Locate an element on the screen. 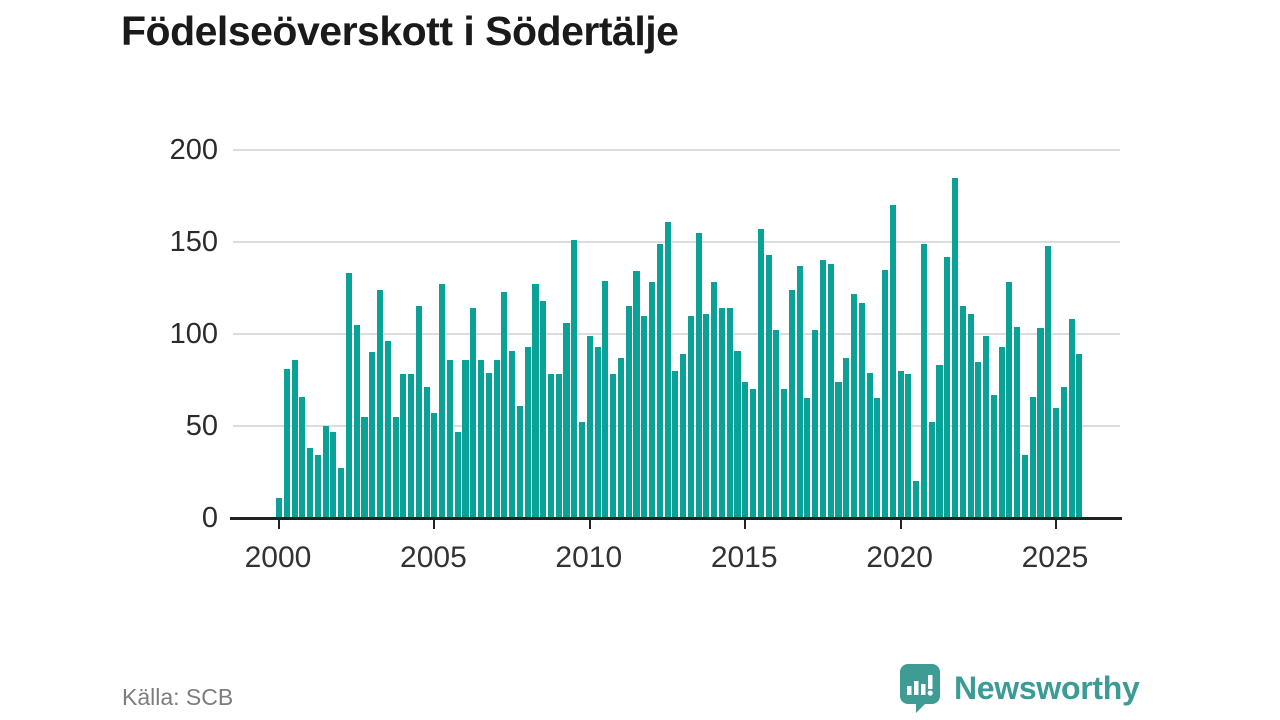  x-axis-tick-label: 2005 is located at coordinates (433, 557).